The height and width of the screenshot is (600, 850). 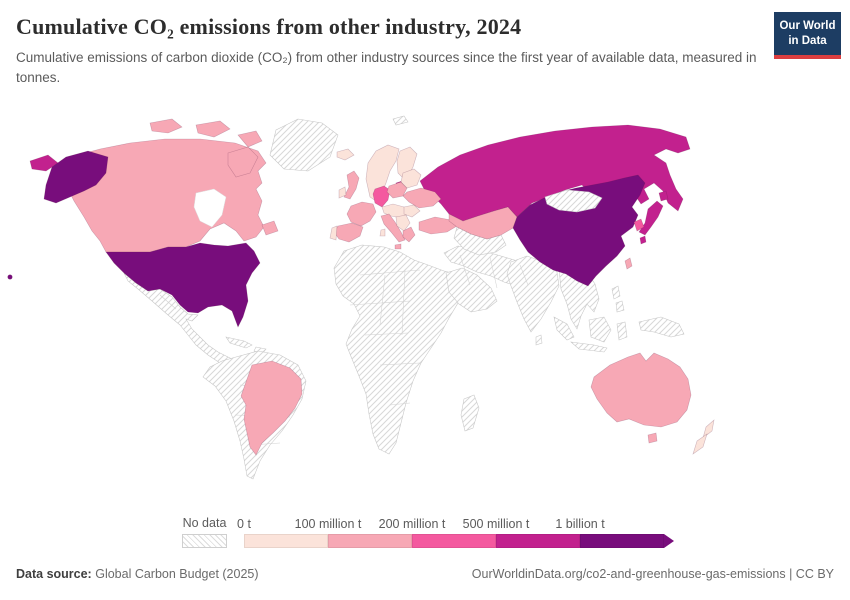 I want to click on owid-logo-line1: Our World, so click(x=807, y=26).